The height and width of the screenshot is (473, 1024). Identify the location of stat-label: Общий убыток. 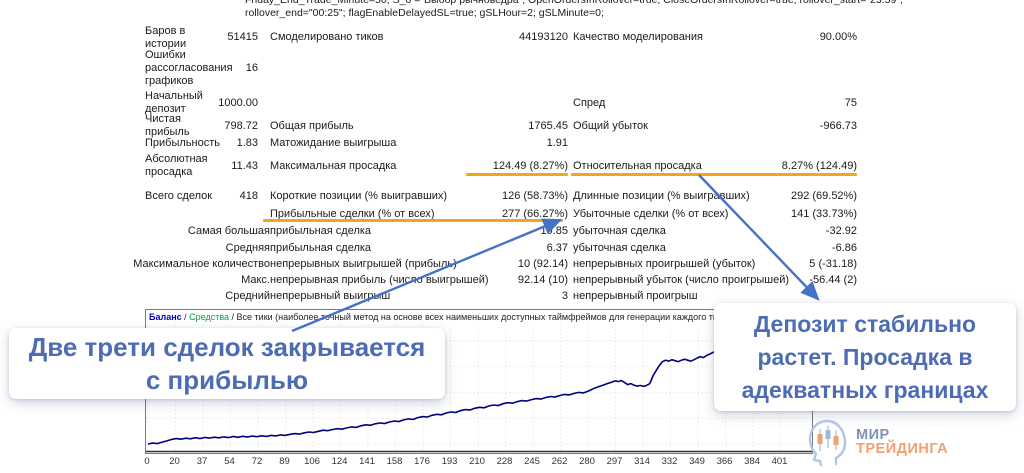
(610, 125).